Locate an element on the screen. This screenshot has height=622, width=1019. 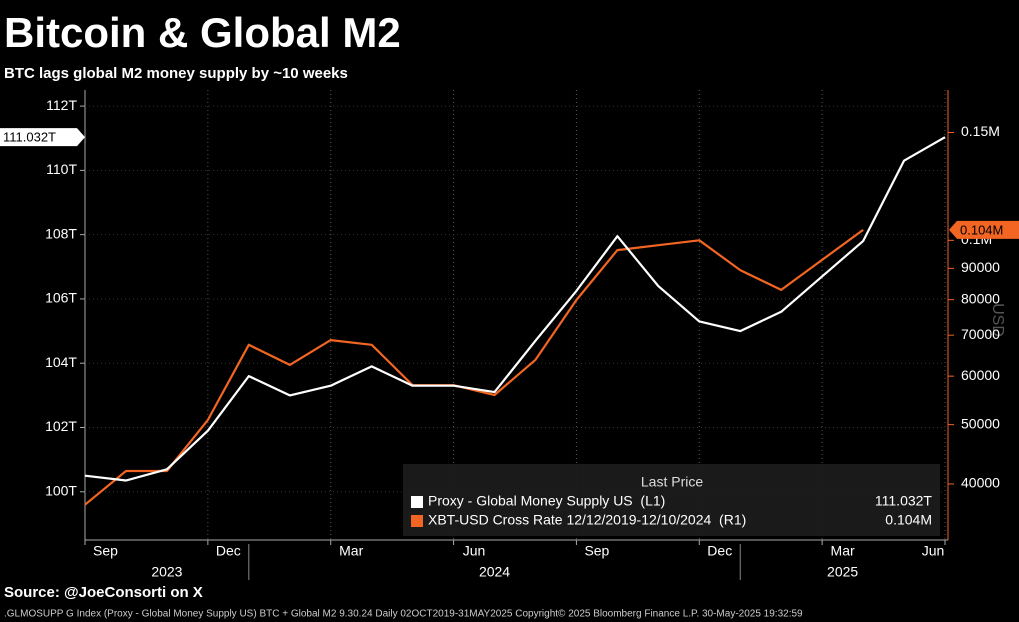
y-tick-label: 100T is located at coordinates (61, 490).